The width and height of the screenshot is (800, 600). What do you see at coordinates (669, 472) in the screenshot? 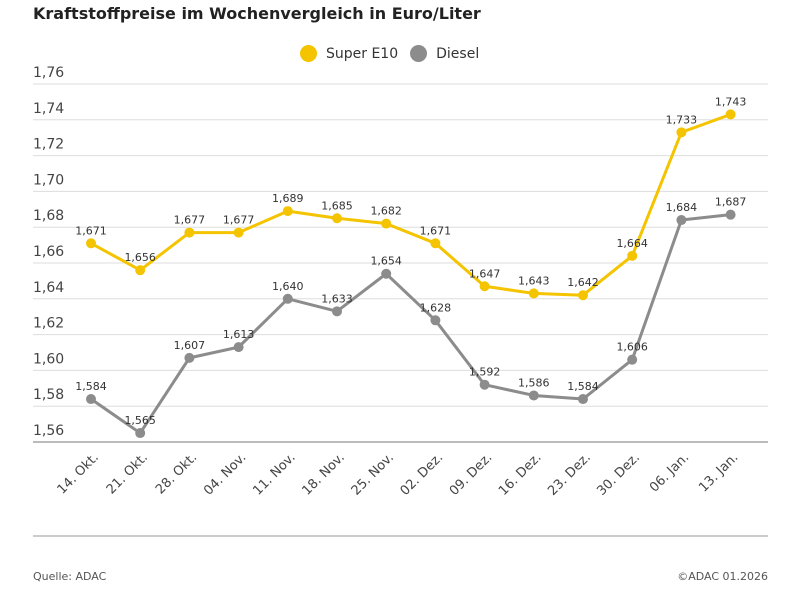
I see `x-tick-label: 06. Jan.` at bounding box center [669, 472].